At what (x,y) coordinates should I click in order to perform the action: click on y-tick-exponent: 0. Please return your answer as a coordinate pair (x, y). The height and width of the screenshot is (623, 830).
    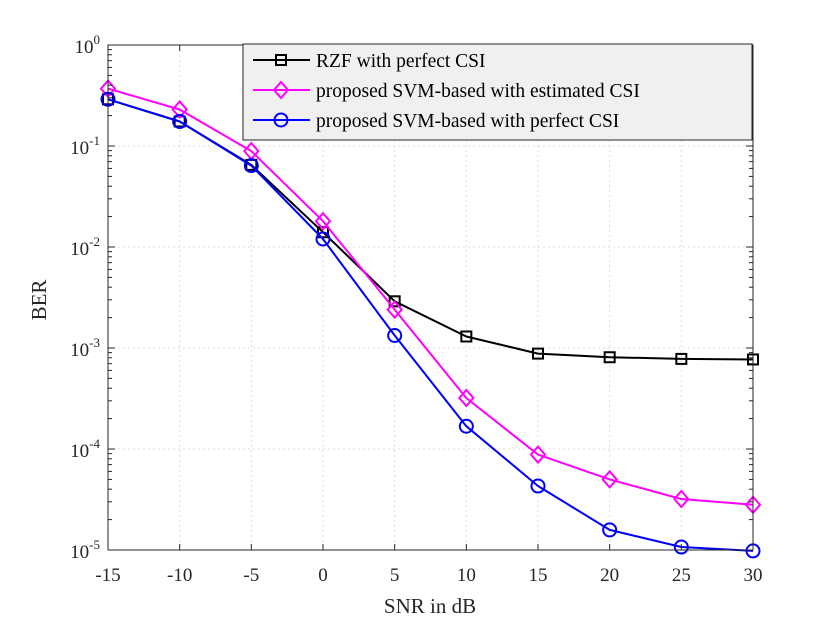
    Looking at the image, I should click on (97, 39).